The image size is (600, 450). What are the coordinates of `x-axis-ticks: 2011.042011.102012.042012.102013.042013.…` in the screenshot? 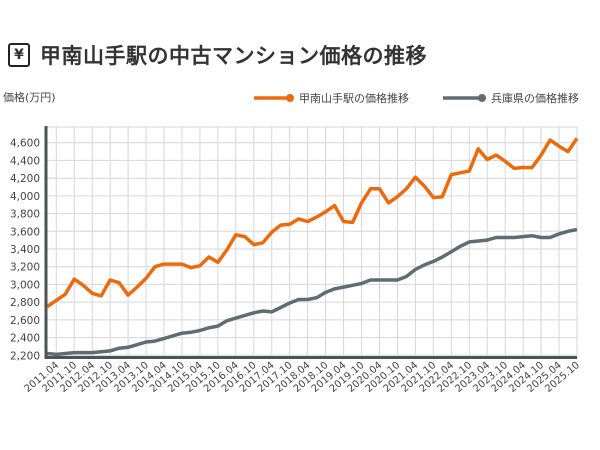 It's located at (301, 377).